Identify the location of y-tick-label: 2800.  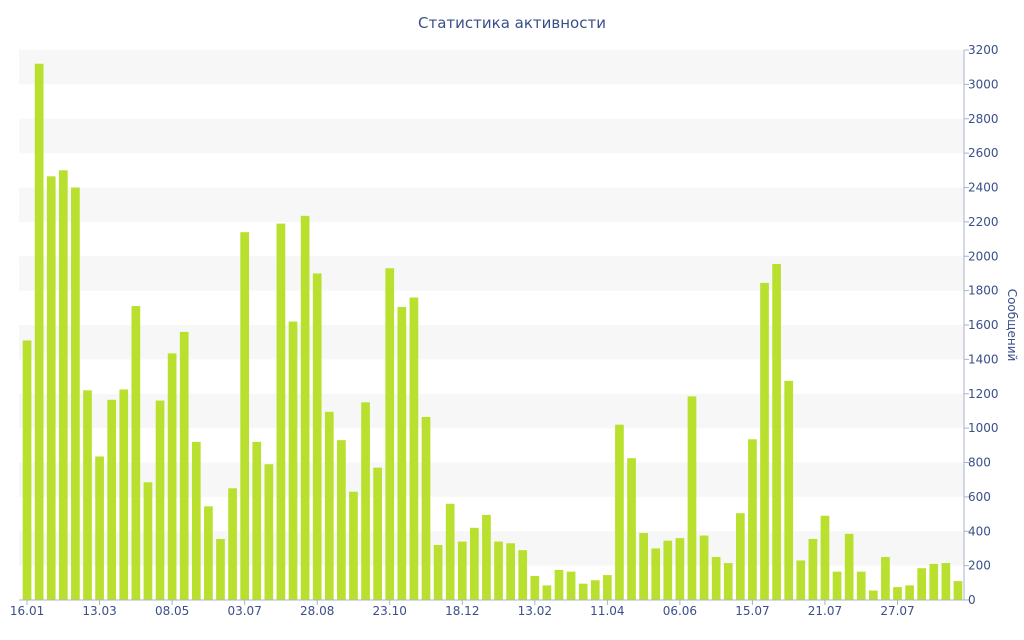
(983, 119).